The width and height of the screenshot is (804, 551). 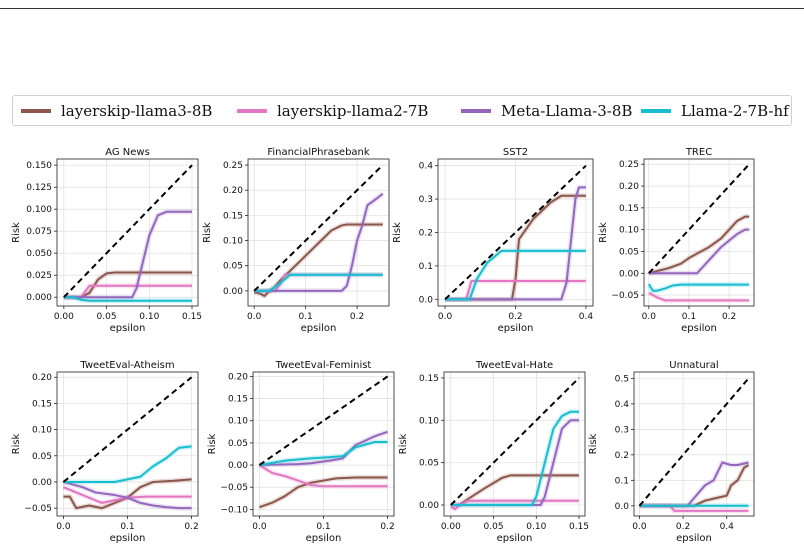 I want to click on y-tick-label: 0.025, so click(x=39, y=276).